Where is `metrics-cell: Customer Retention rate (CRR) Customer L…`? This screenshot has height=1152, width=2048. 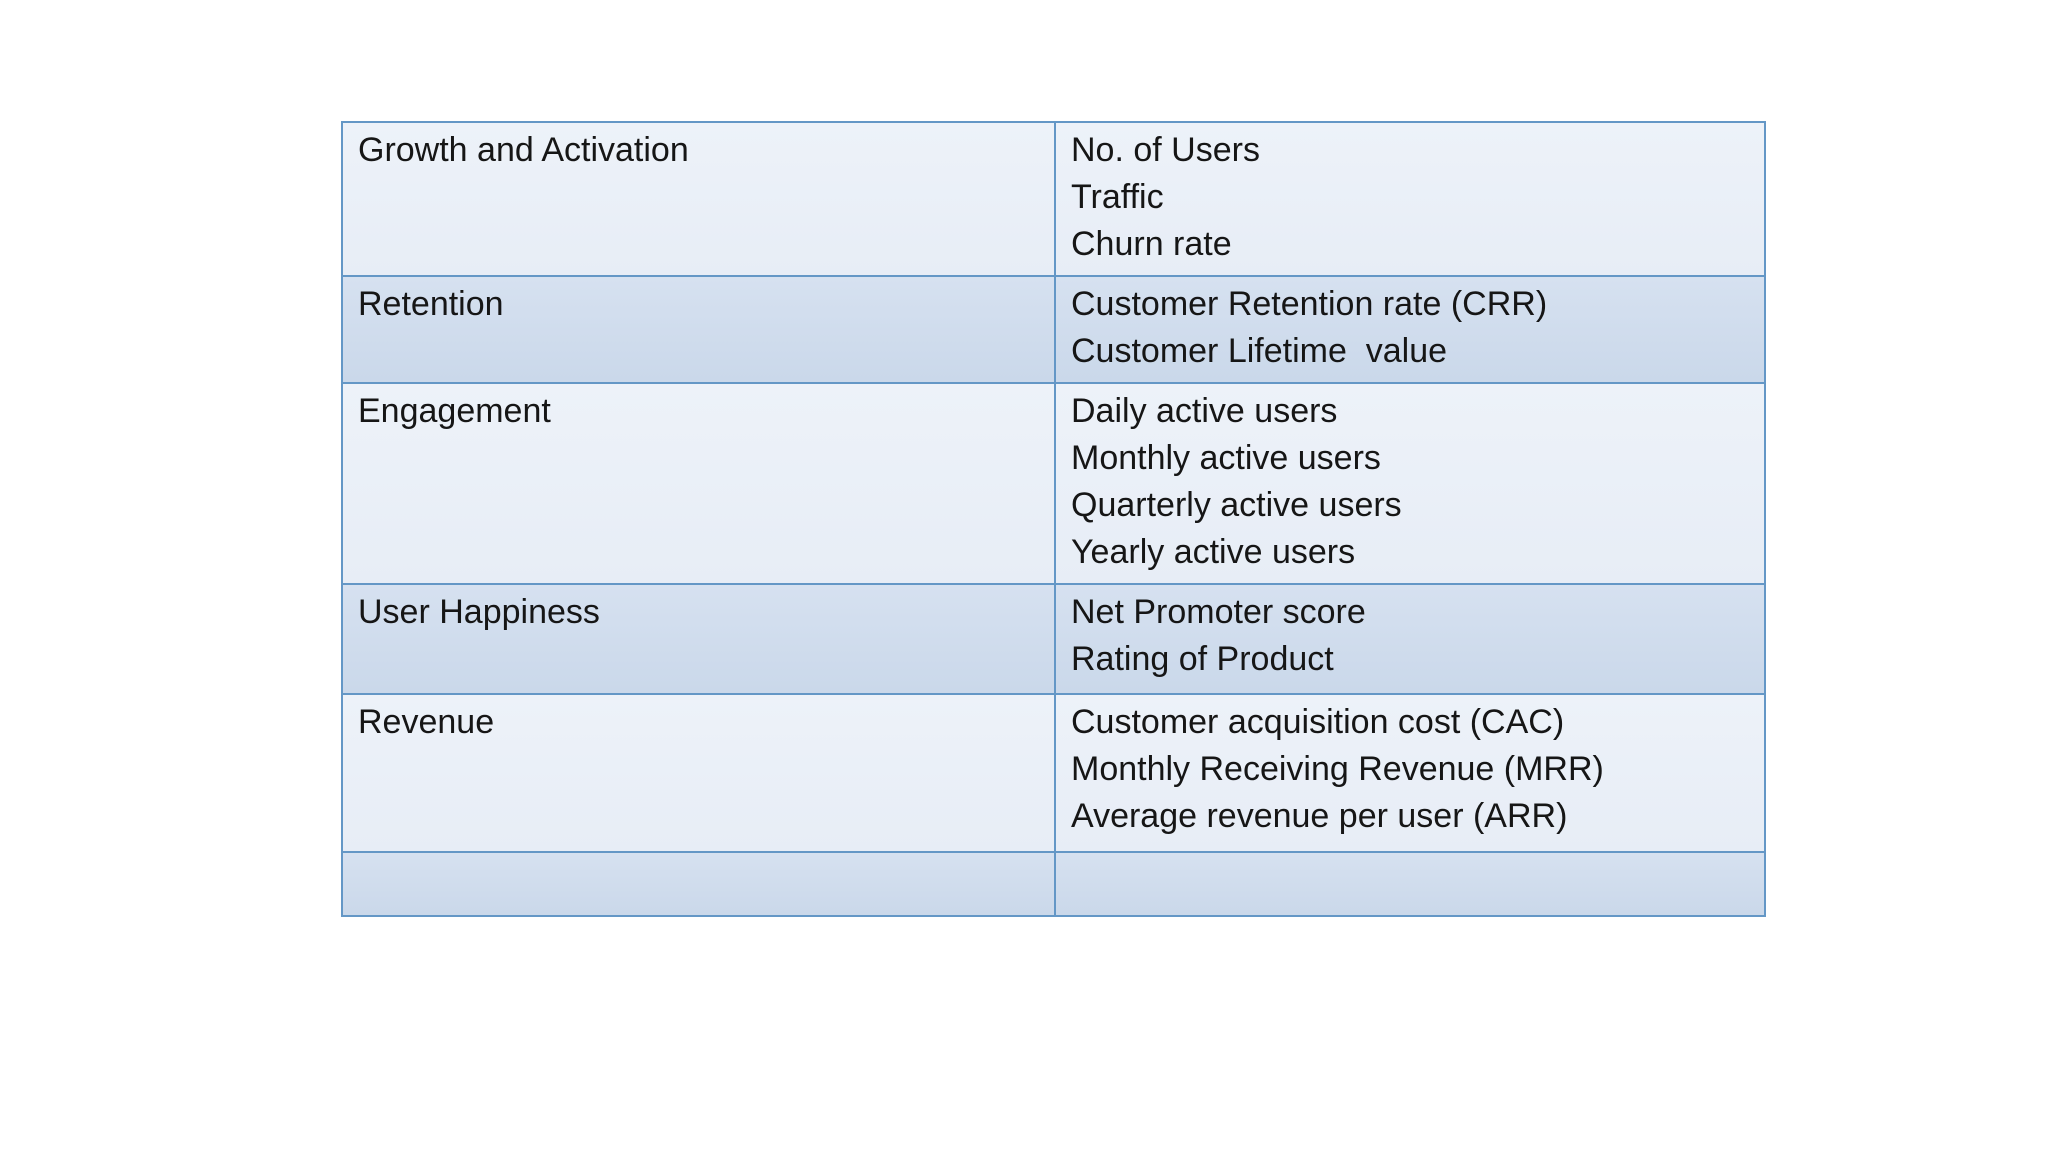 metrics-cell: Customer Retention rate (CRR) Customer L… is located at coordinates (1410, 329).